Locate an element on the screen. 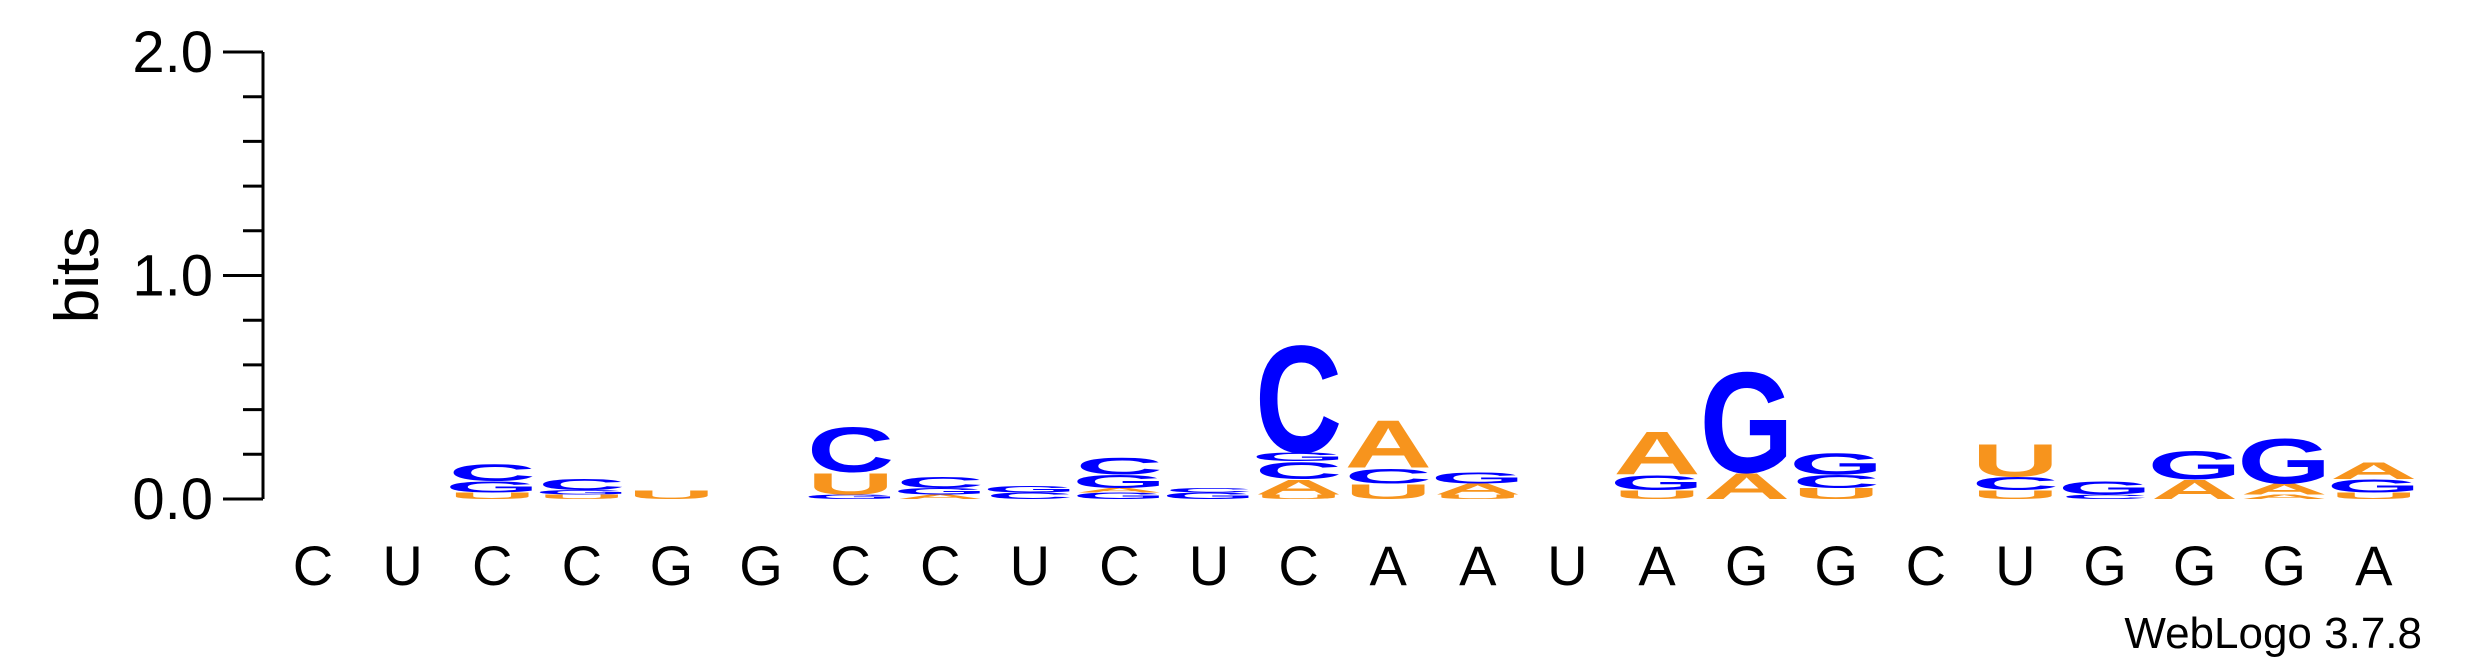 Image resolution: width=2475 pixels, height=667 pixels. weblogo-credit: WebLogo 3.7.8 is located at coordinates (2273, 633).